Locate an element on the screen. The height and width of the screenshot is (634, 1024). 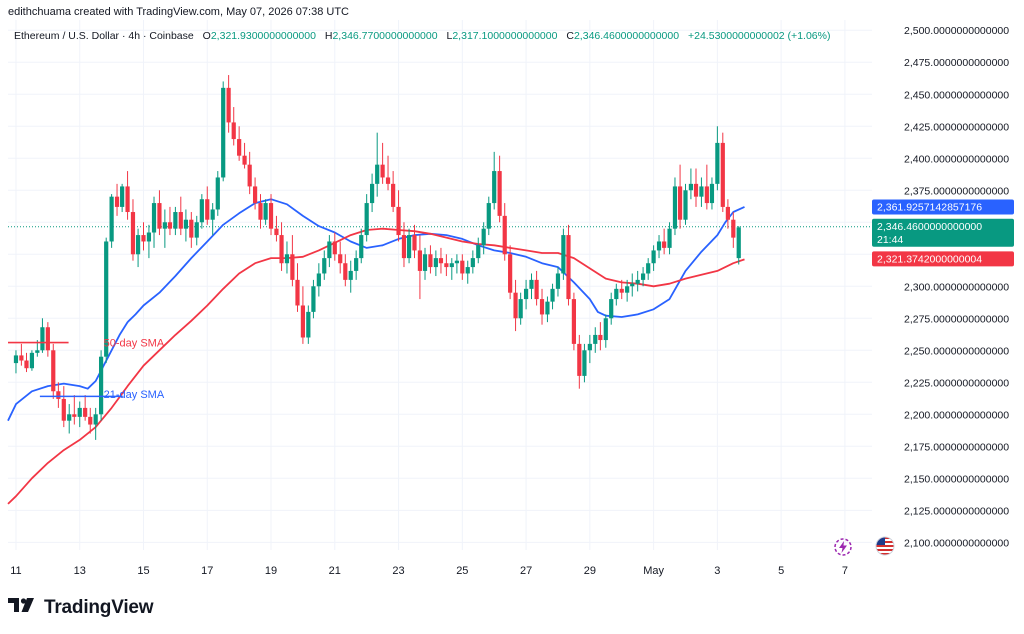
x-axis: 11 13 15 17 19 21 23 25 27 29 May 3 5 7 is located at coordinates (429, 571).